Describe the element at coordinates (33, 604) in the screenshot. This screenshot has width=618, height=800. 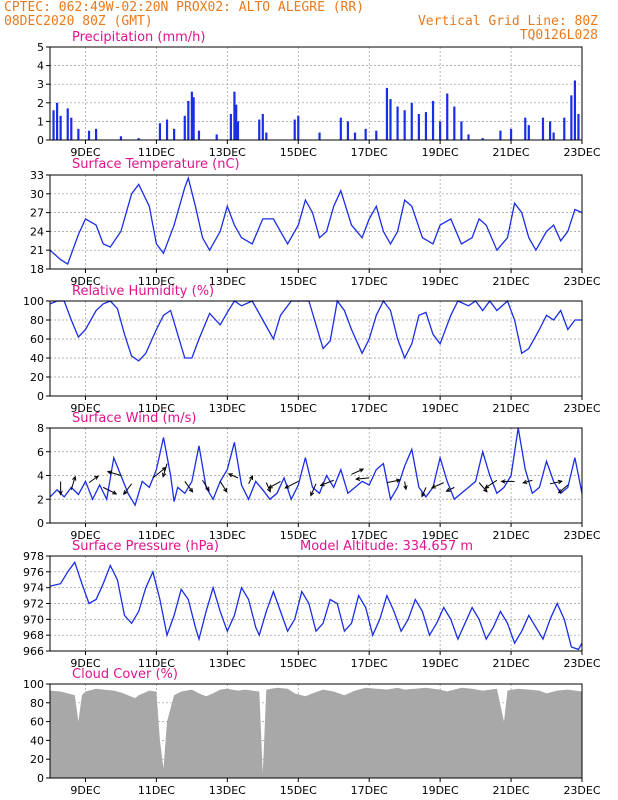
I see `press-ytick-label: 972` at that location.